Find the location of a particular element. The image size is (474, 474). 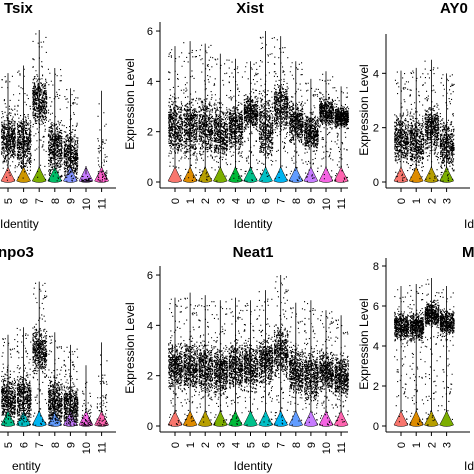

panel-npo3: npo3 5 6 7 8 9 10 11 entity is located at coordinates (58, 358).